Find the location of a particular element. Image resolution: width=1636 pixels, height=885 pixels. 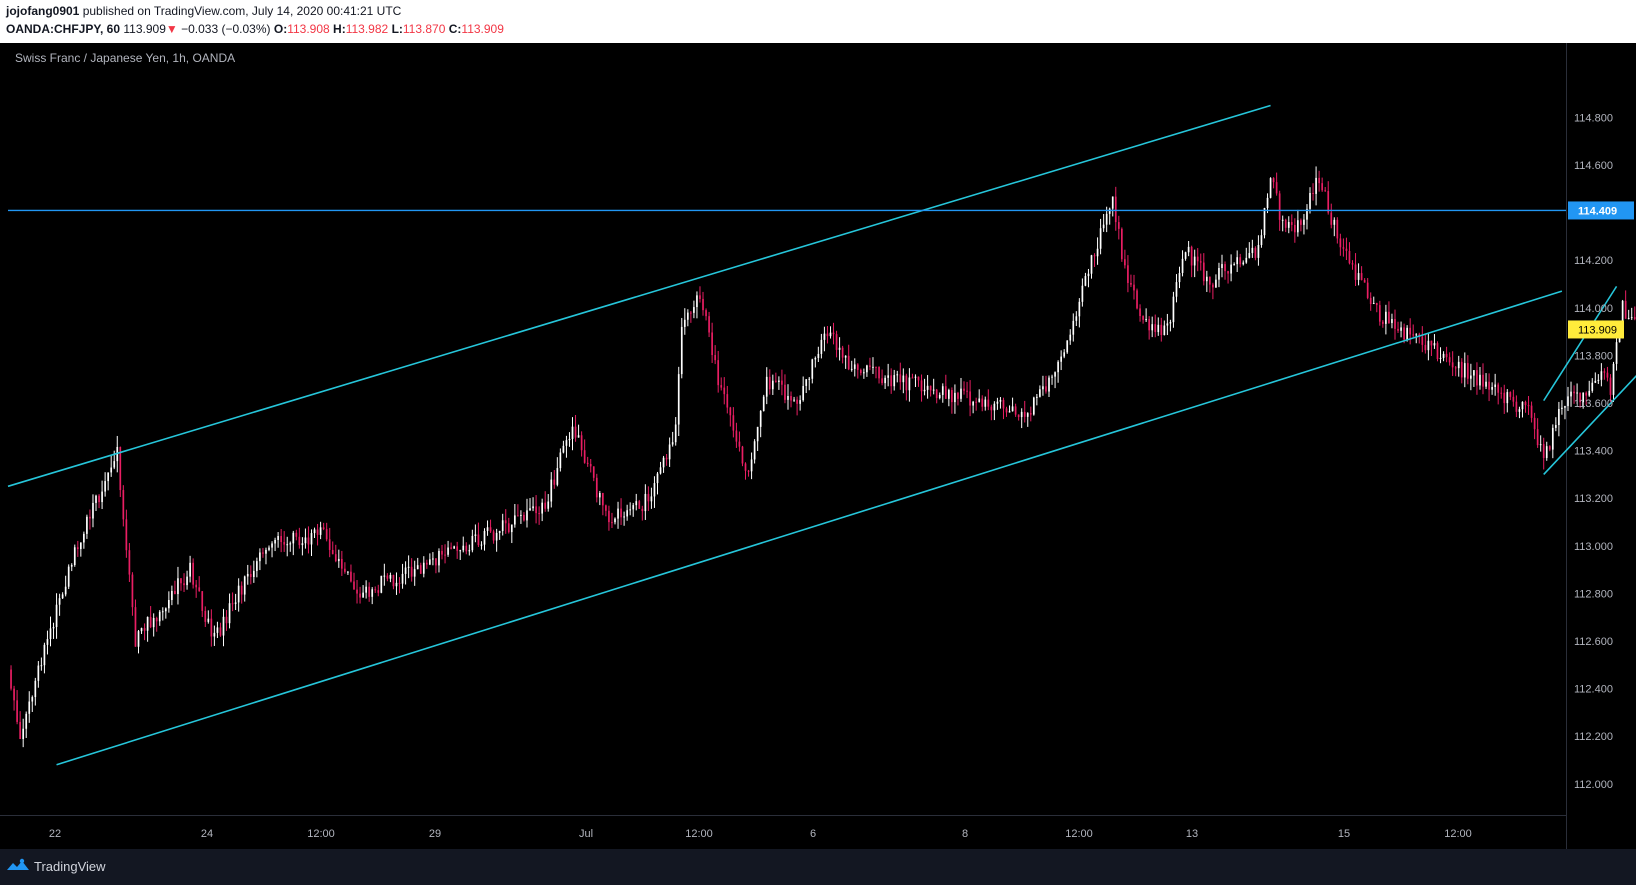

level-price-label: 114.409 is located at coordinates (1597, 211).